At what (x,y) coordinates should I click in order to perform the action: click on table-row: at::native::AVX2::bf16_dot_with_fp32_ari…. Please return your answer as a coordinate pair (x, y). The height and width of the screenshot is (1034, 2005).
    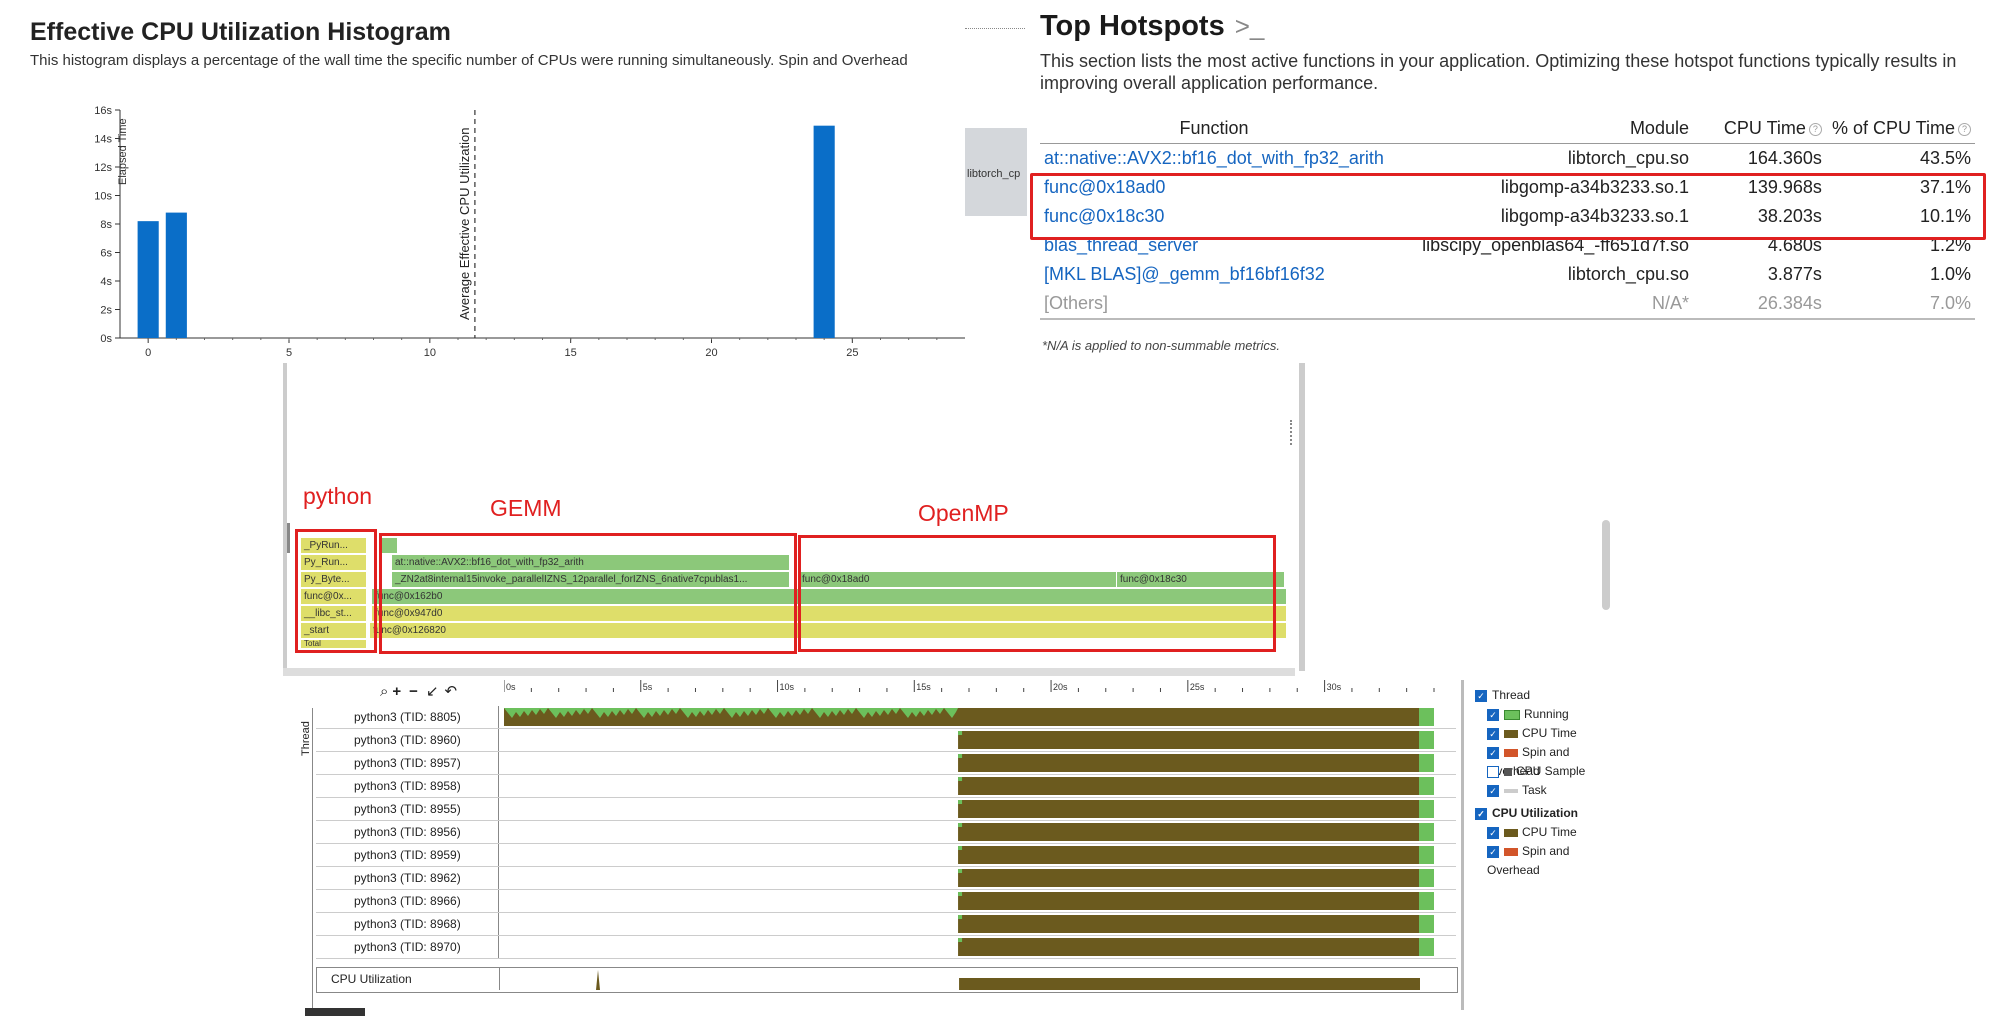
    Looking at the image, I should click on (1507, 159).